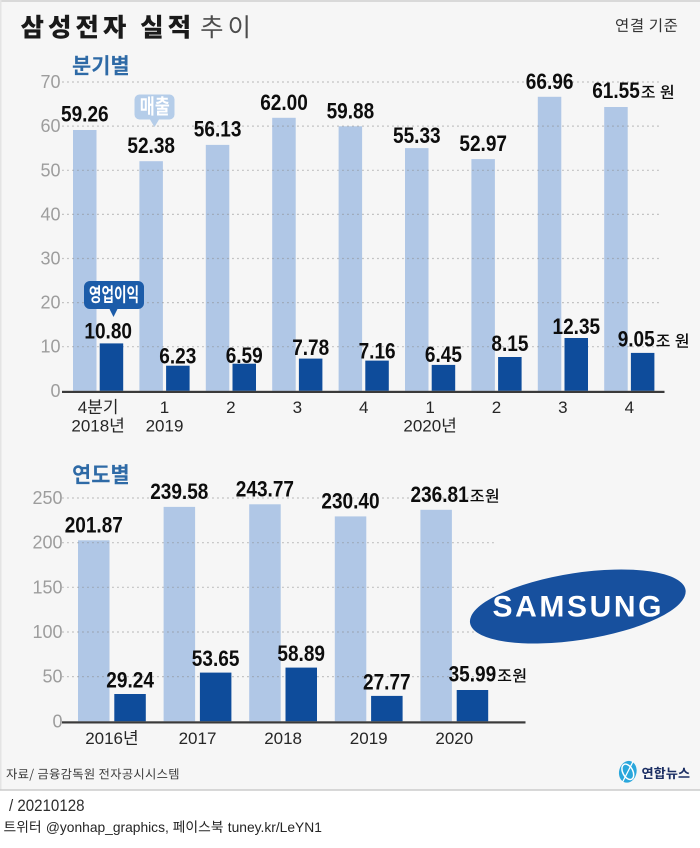 The height and width of the screenshot is (848, 700). I want to click on svg-text: @yonhap_graphics,, so click(107, 827).